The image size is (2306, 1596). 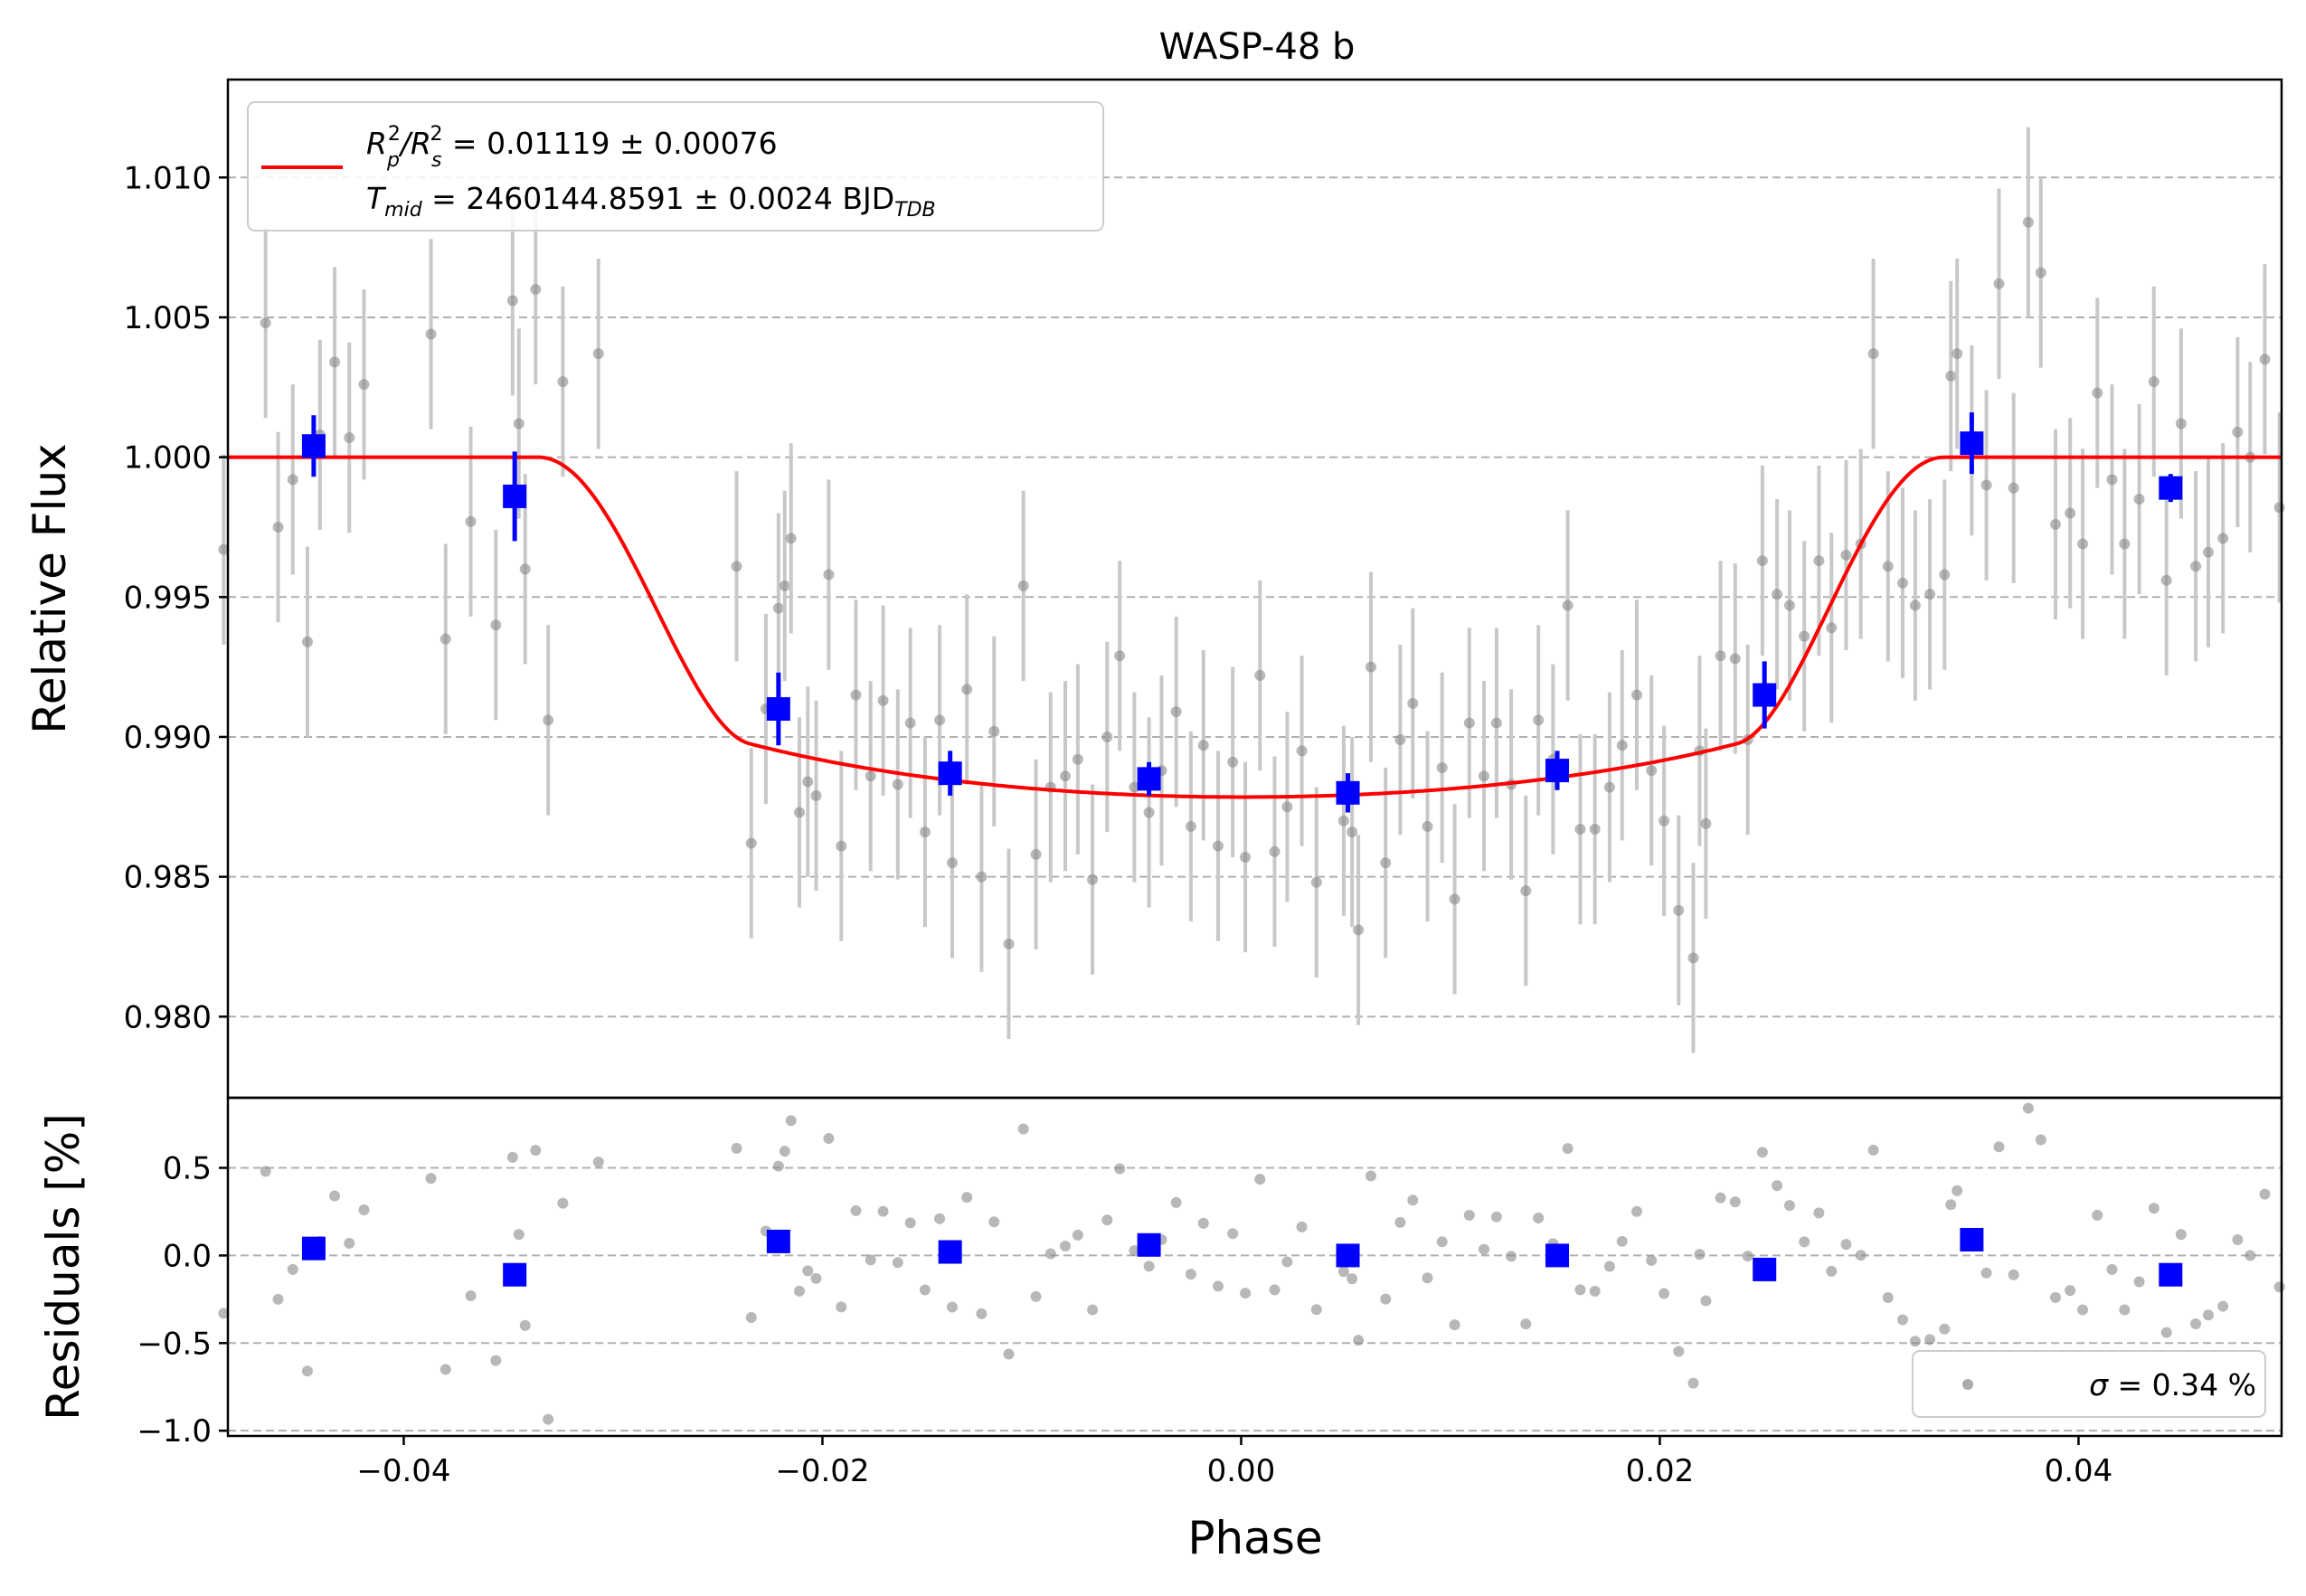 I want to click on binned-residual-points, so click(x=1242, y=1257).